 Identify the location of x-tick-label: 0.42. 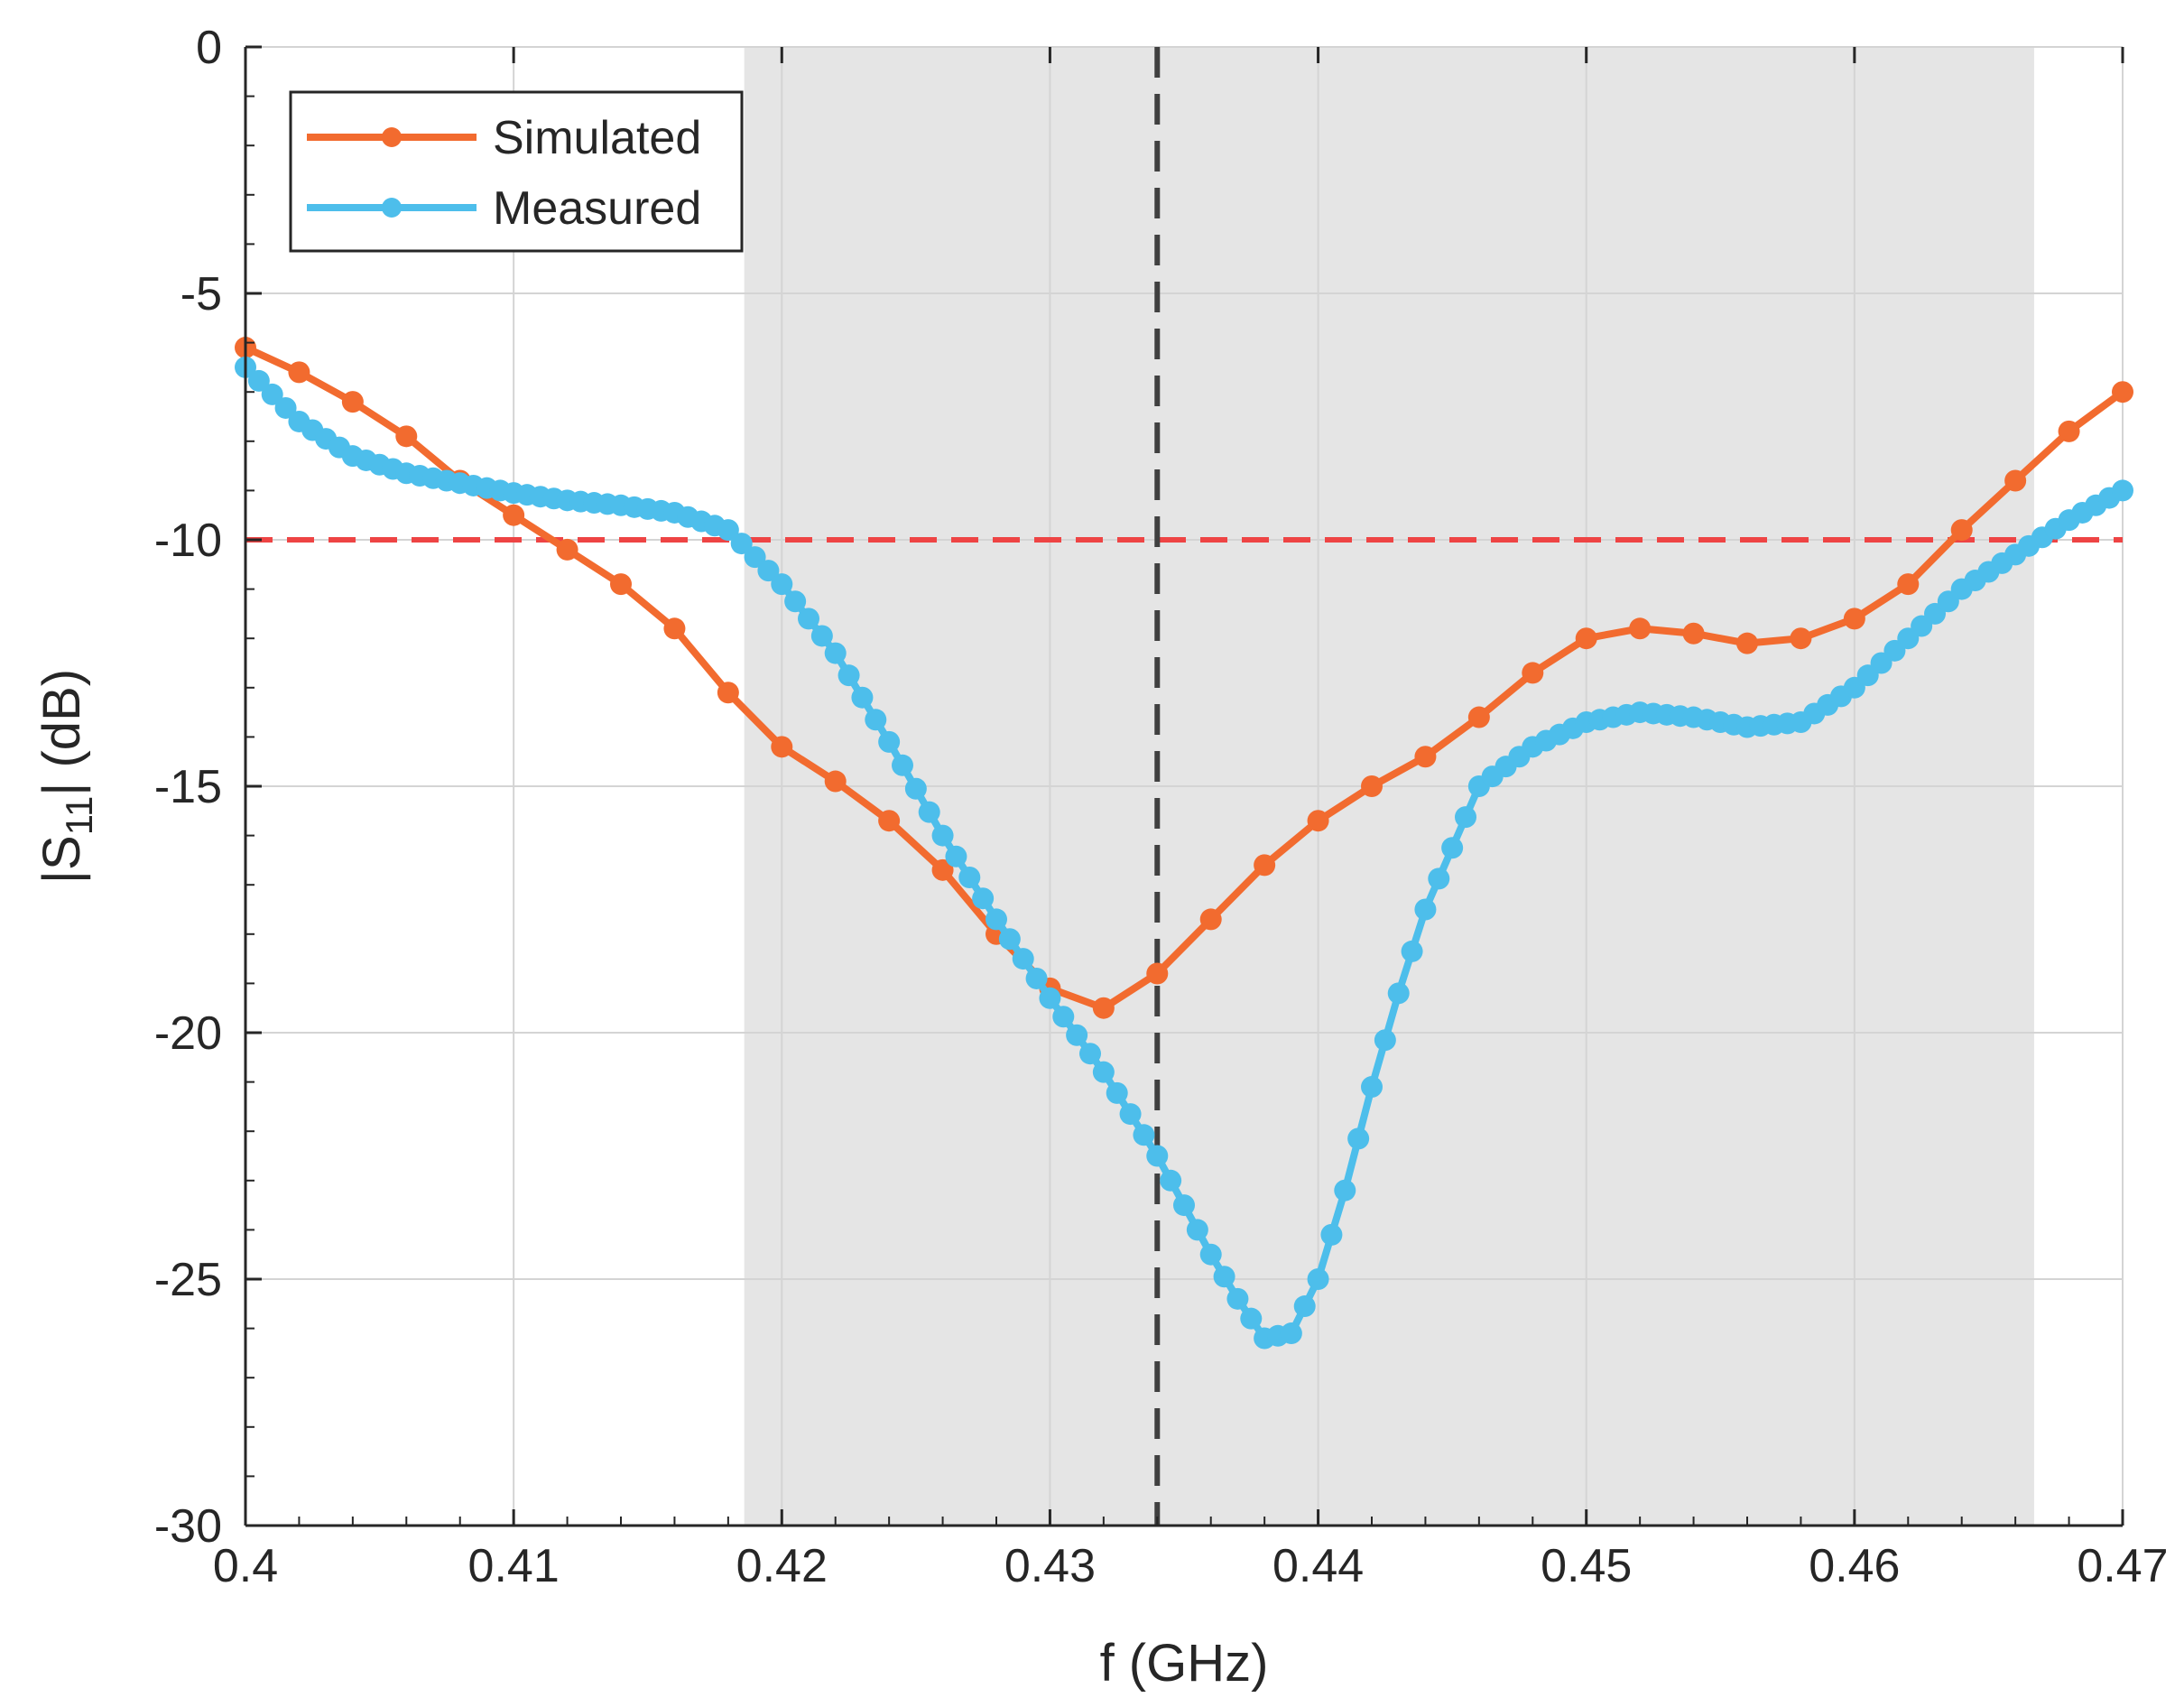
(782, 1566).